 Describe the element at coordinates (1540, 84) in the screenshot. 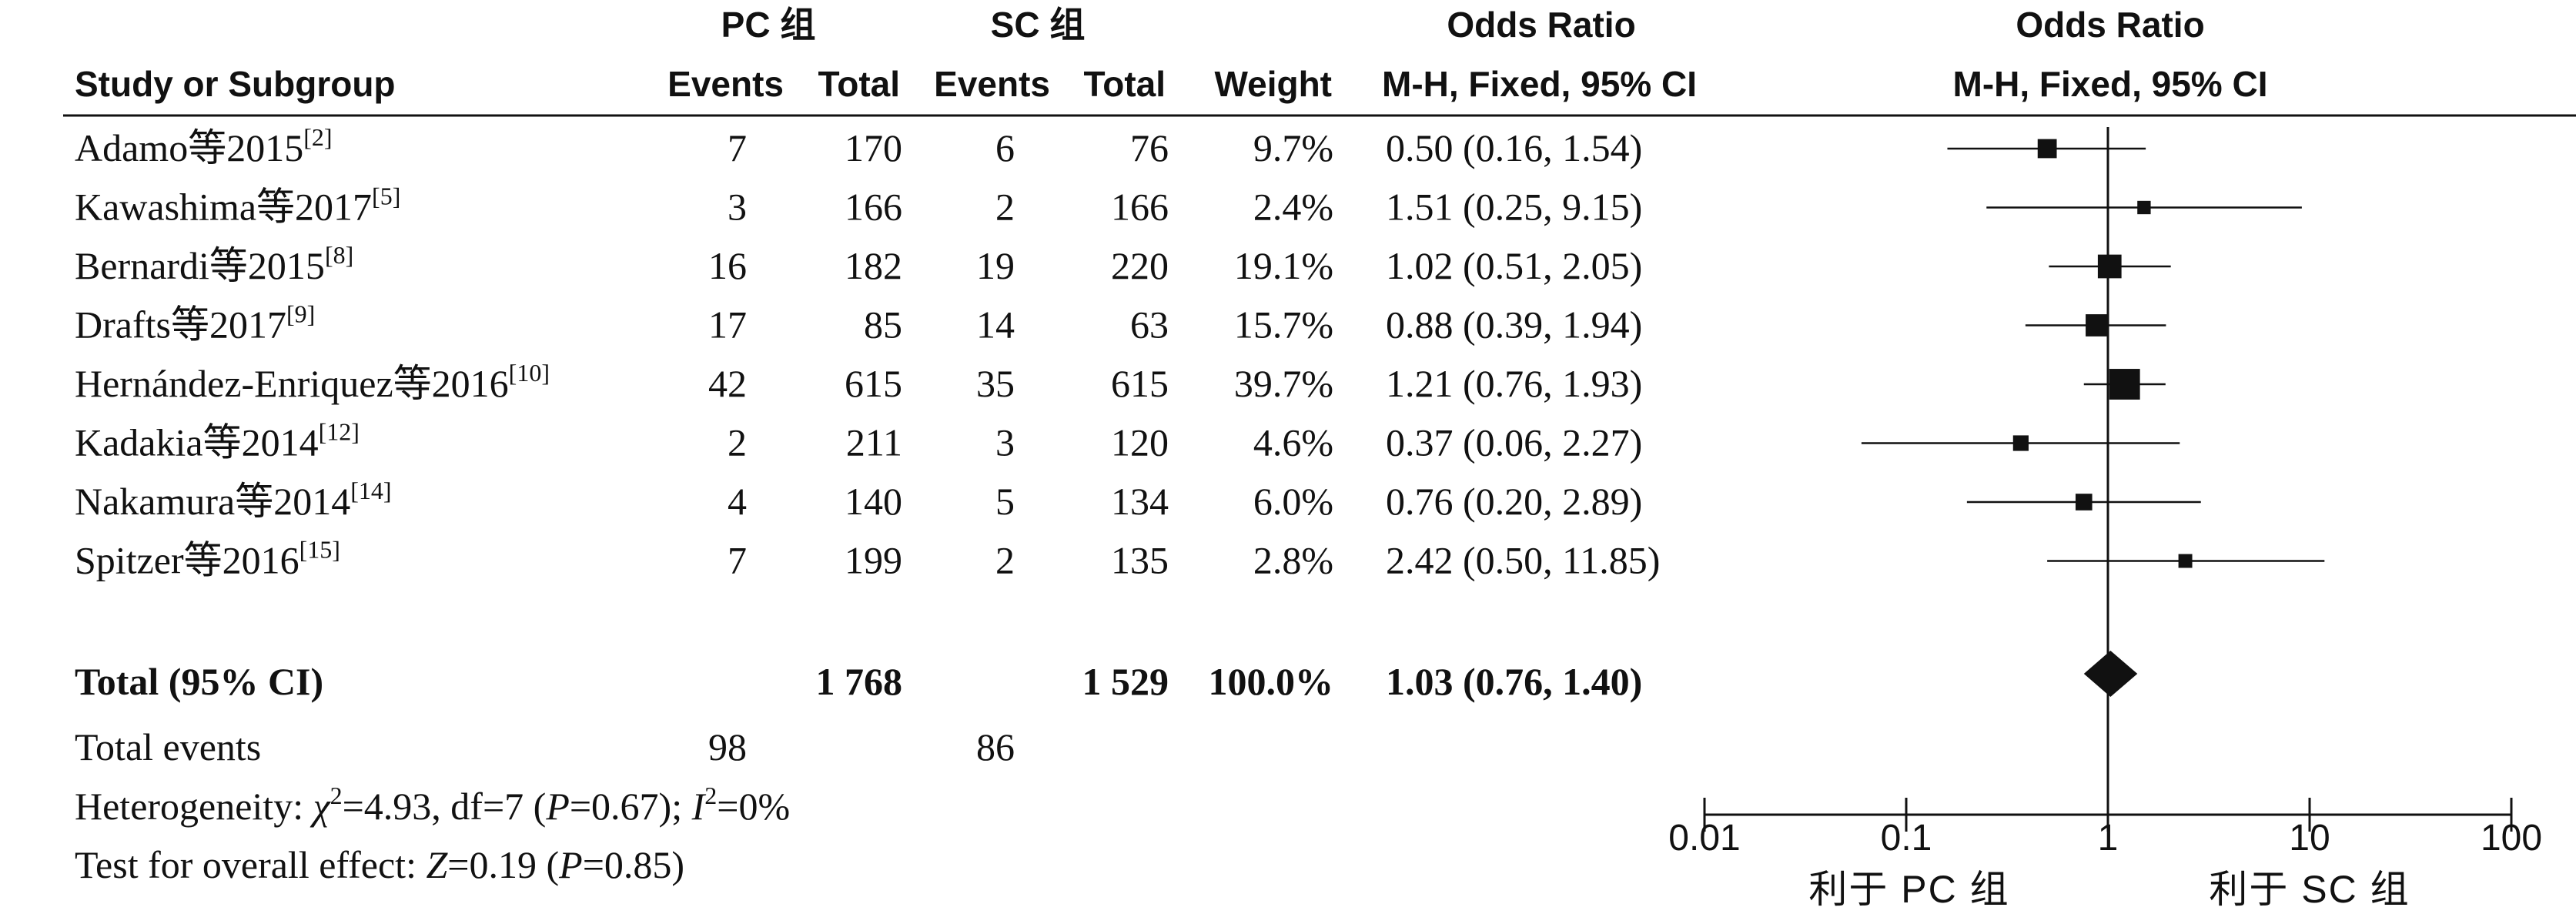

I see `or-method-header: M-H, Fixed, 95% CI` at that location.